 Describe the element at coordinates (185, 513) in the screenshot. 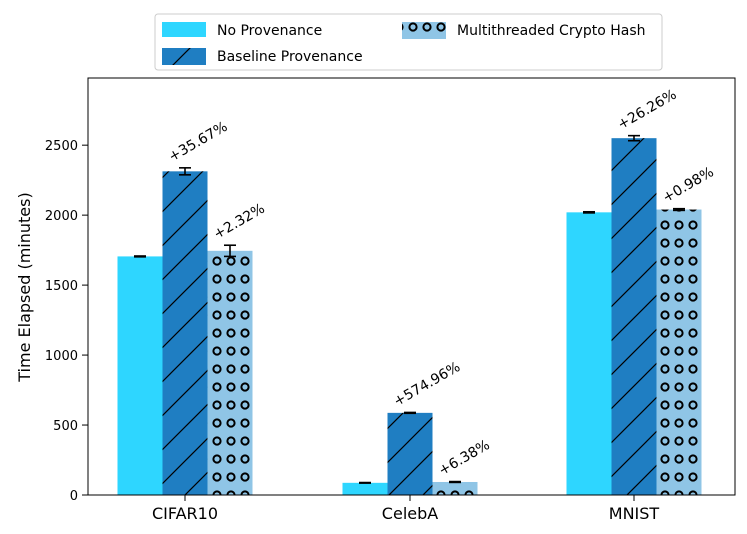

I see `x-tick-label-cifar10: CIFAR10` at that location.